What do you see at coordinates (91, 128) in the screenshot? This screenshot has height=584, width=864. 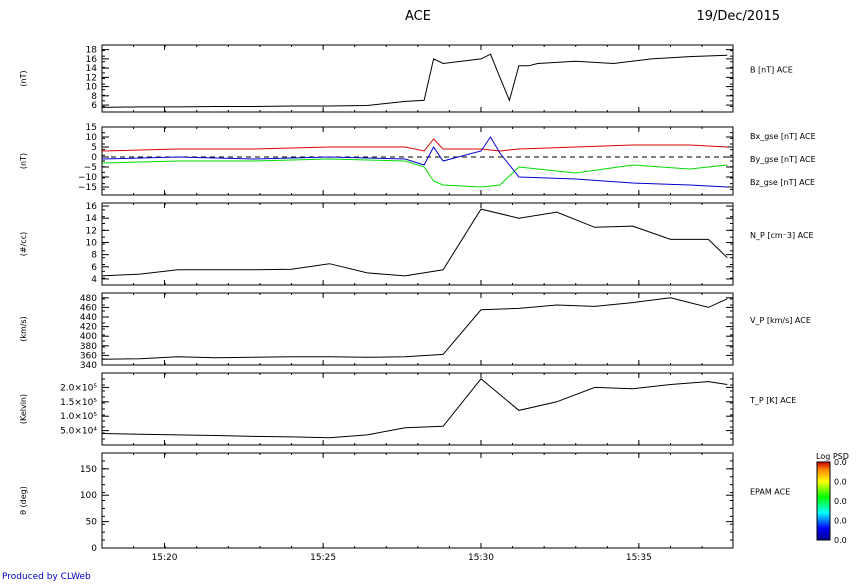 I see `y-tick-label: 15` at bounding box center [91, 128].